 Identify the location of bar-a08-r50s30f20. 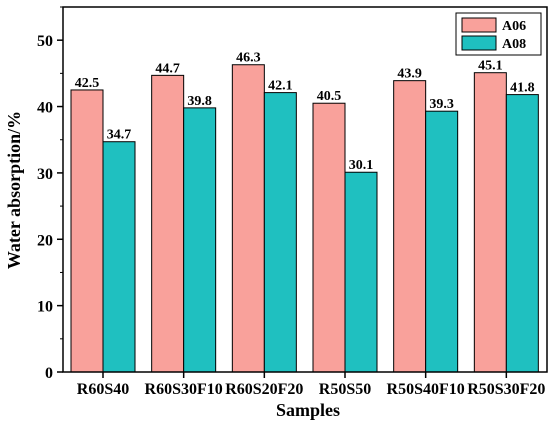
(522, 233).